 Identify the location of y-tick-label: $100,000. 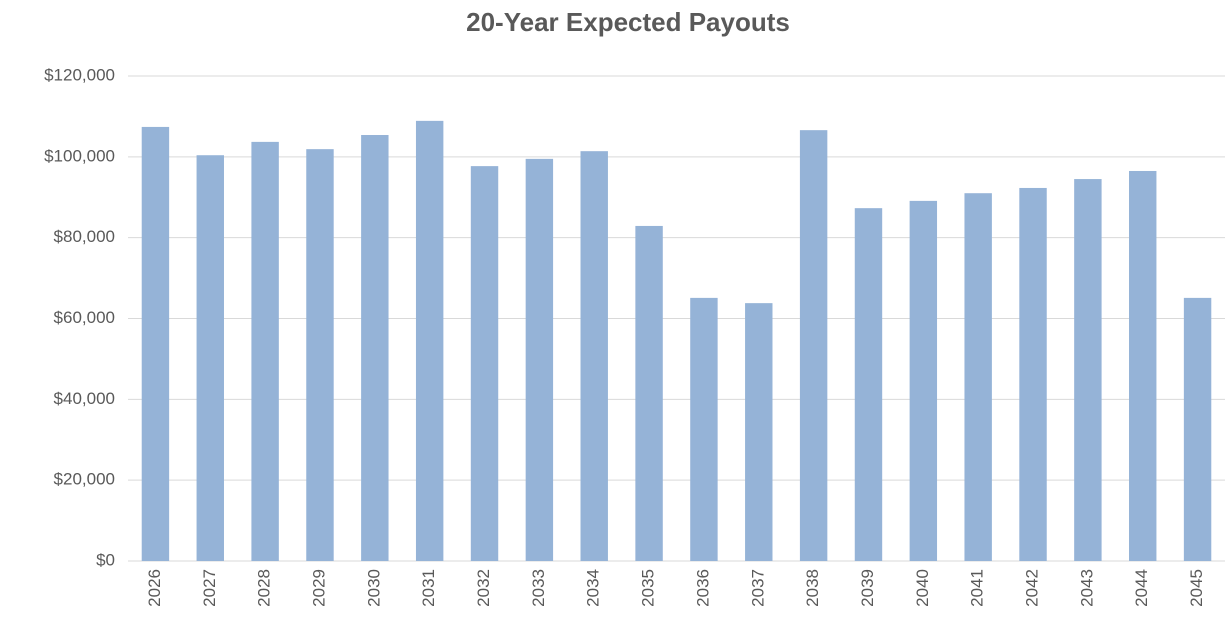
(79, 155).